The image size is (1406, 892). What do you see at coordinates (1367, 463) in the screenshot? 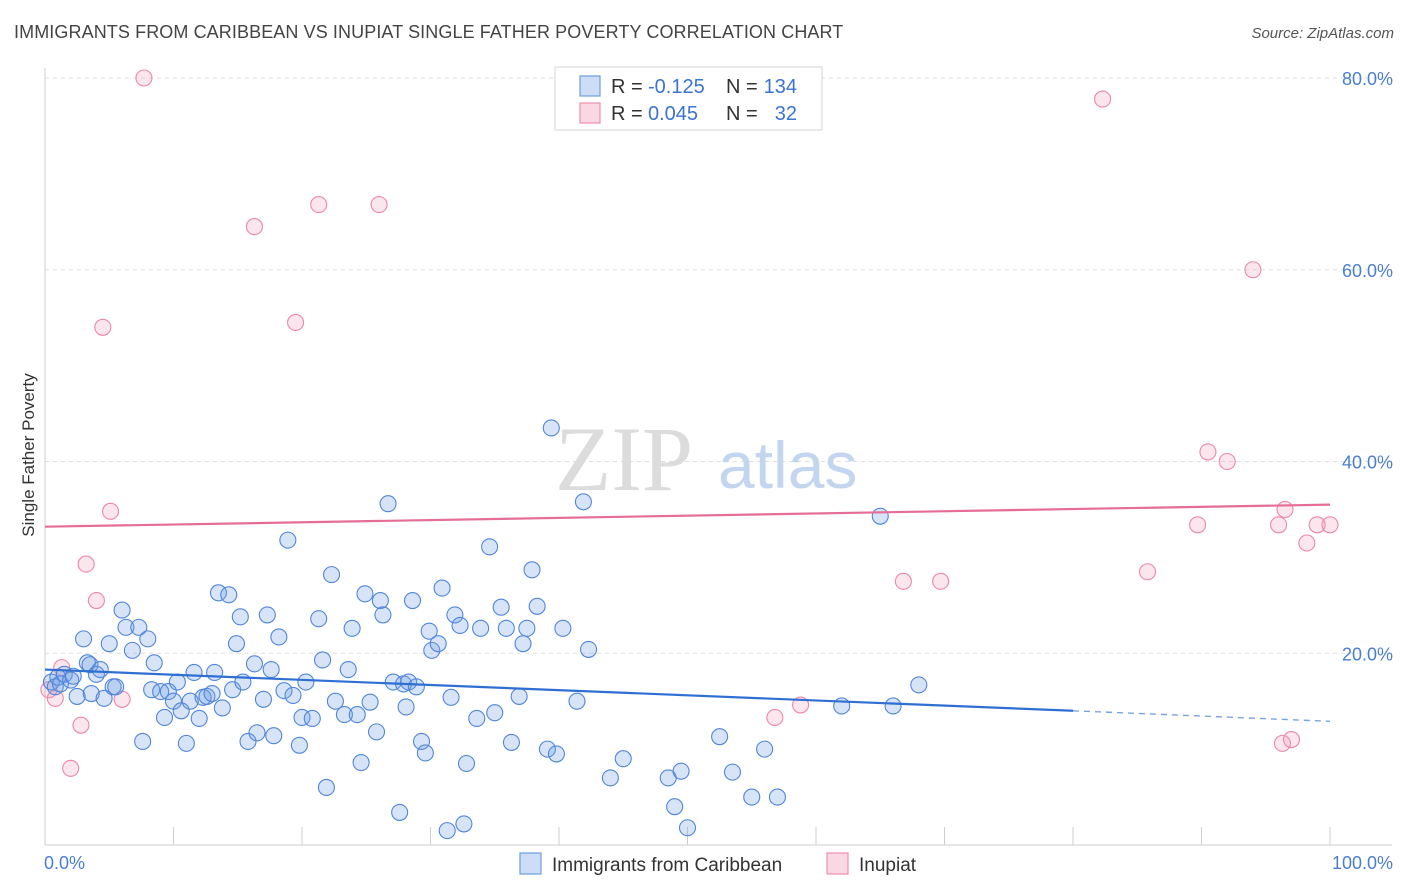
I see `y-tick-label: 40.0%` at bounding box center [1367, 463].